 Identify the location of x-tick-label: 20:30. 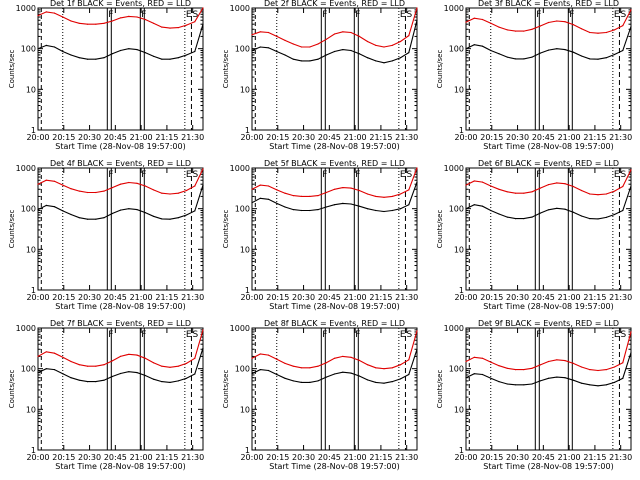
(303, 457).